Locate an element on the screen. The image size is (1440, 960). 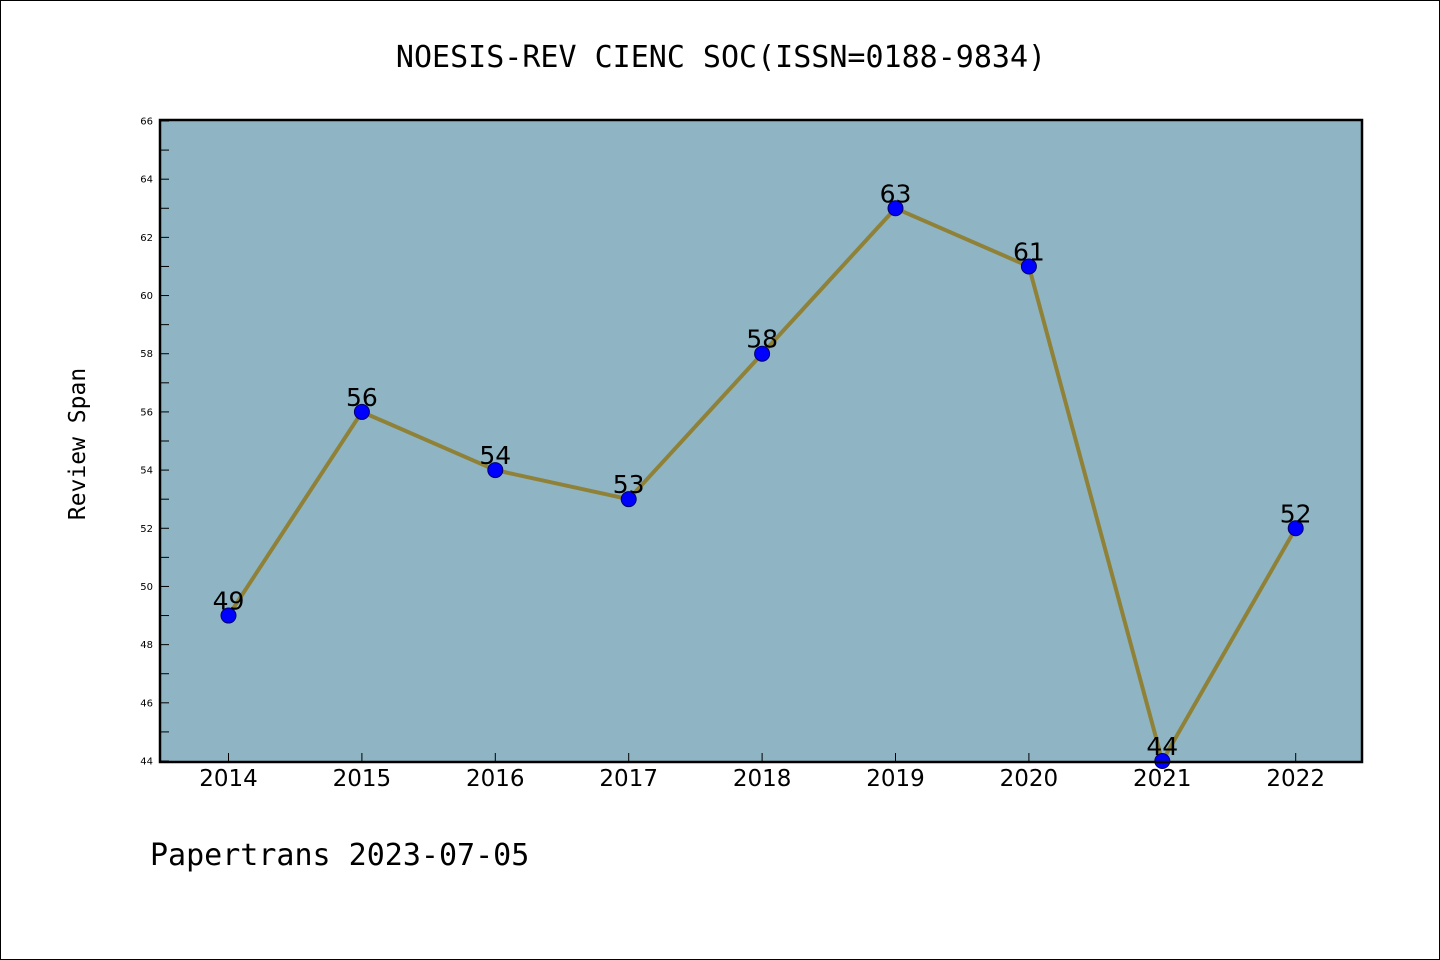
x-tick-label: 2022 is located at coordinates (1295, 779).